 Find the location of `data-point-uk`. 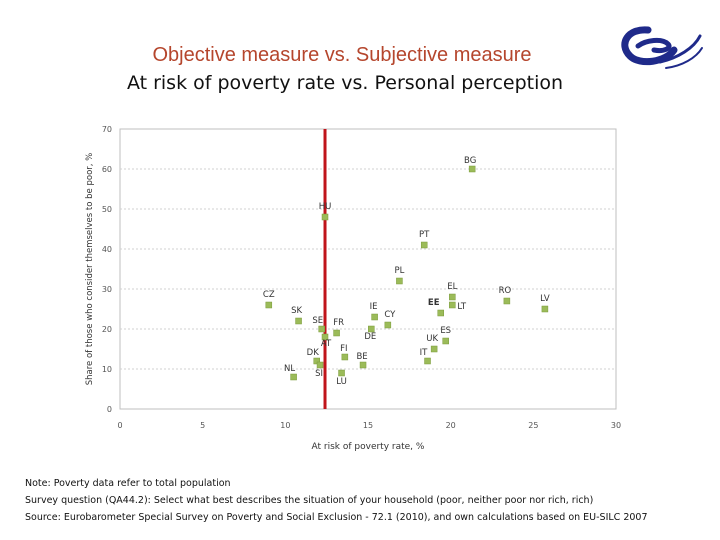

data-point-uk is located at coordinates (434, 349).